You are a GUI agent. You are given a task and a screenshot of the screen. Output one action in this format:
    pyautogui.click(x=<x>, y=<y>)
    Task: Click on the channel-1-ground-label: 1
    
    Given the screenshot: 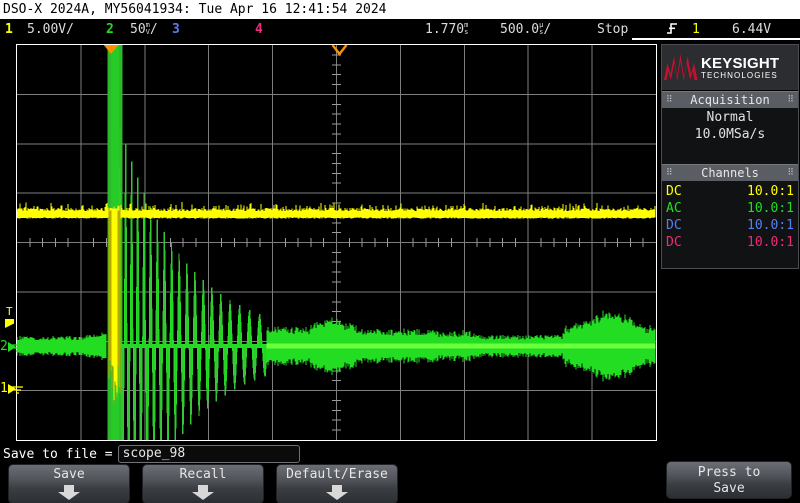 What is the action you would take?
    pyautogui.click(x=4, y=388)
    